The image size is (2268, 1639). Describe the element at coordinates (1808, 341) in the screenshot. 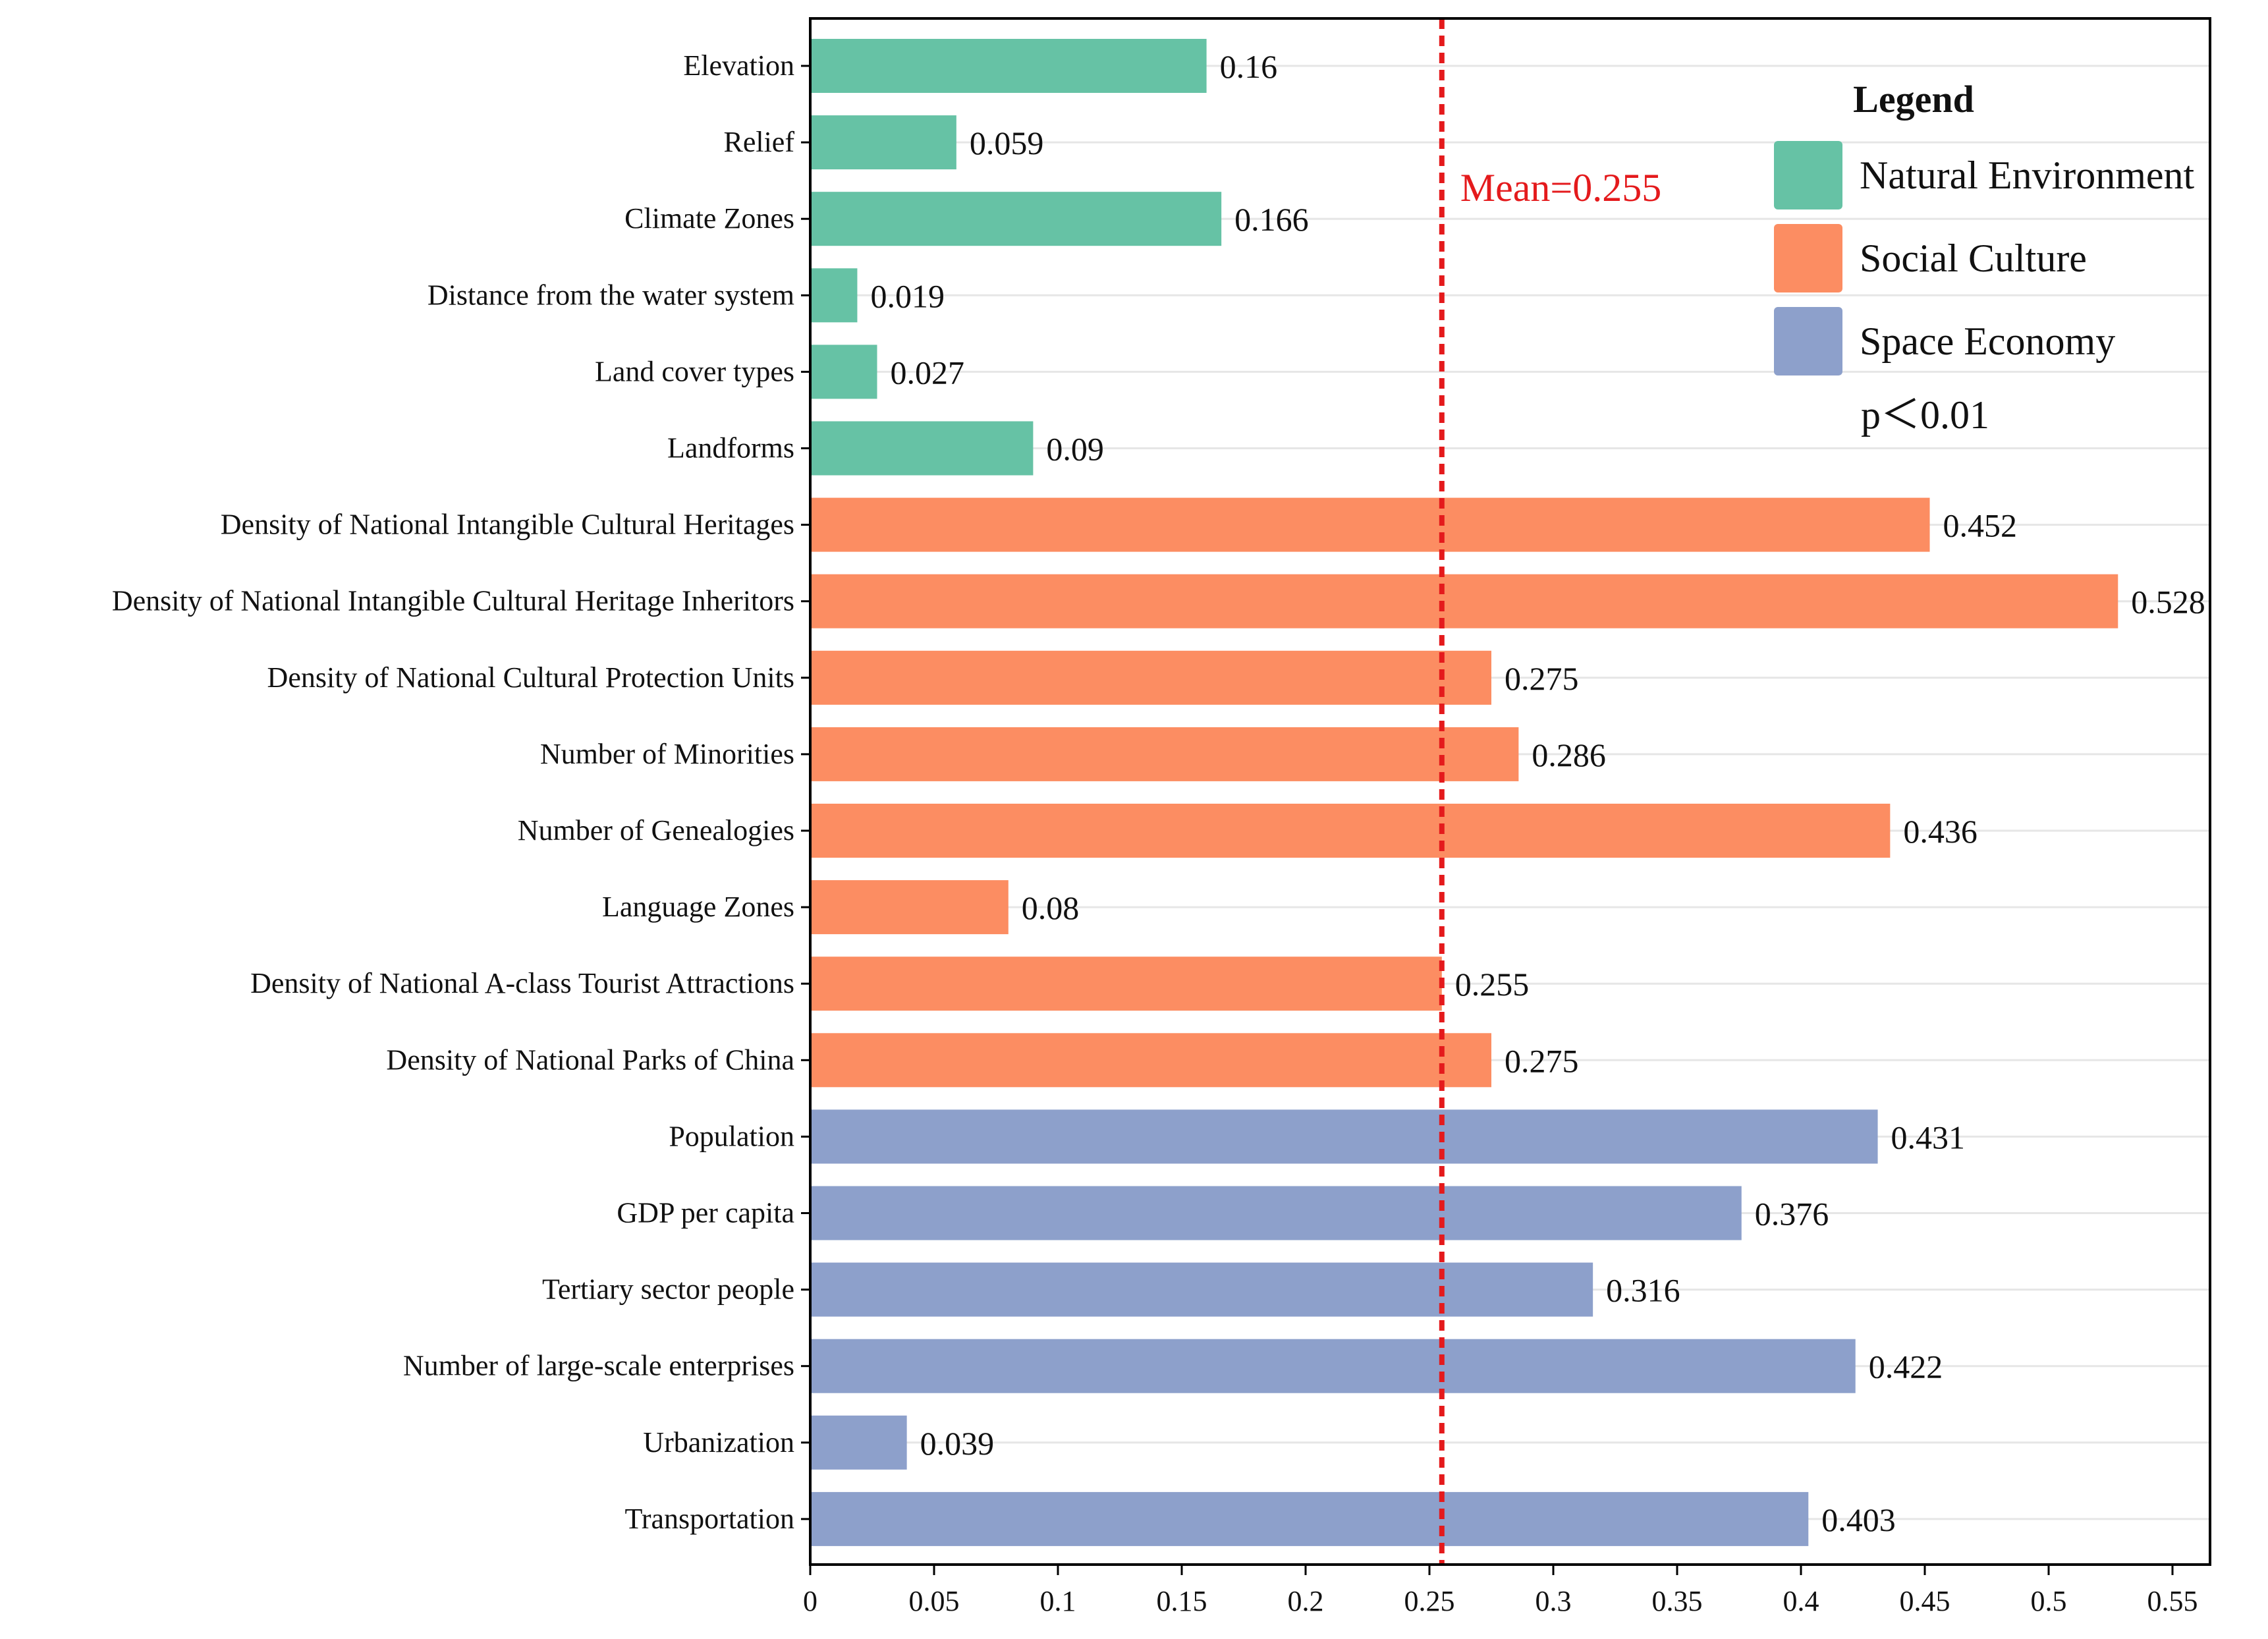

I see `legend-swatch-space-economy` at that location.